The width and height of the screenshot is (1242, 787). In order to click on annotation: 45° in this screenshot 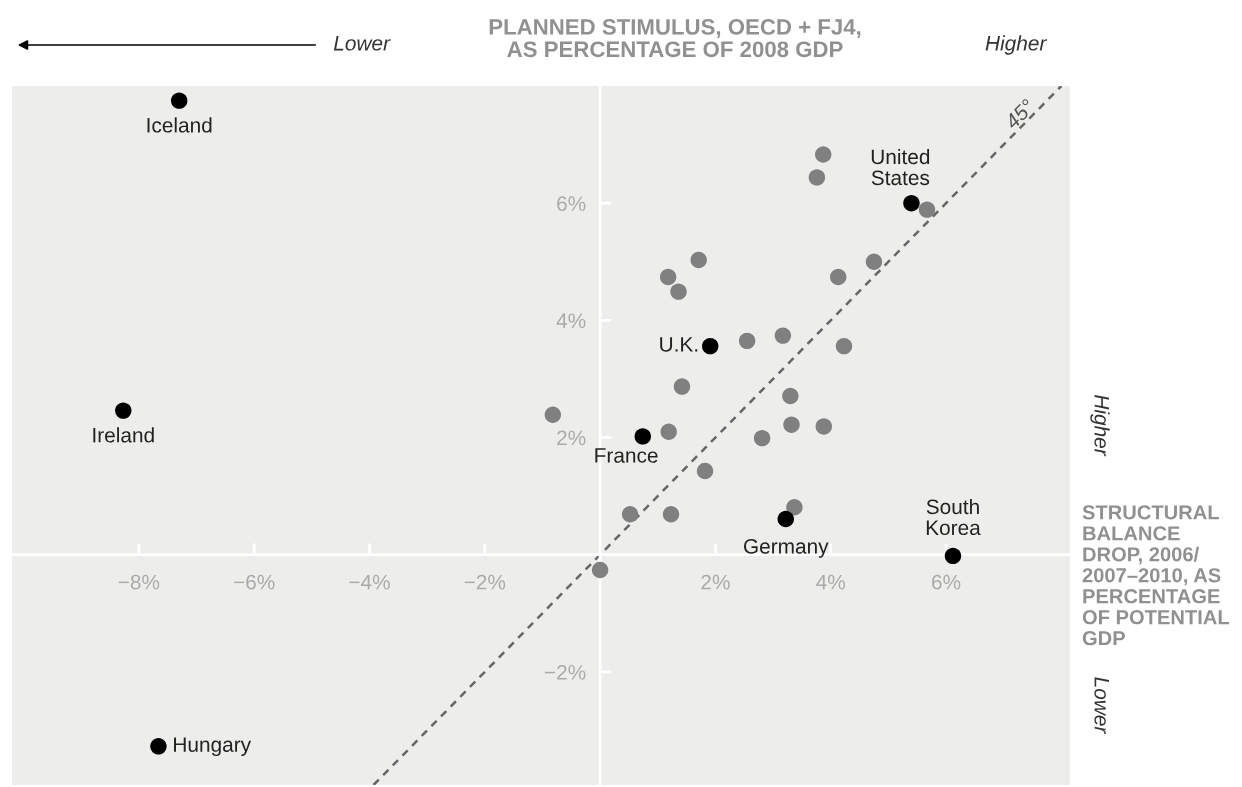, I will do `click(1019, 114)`.